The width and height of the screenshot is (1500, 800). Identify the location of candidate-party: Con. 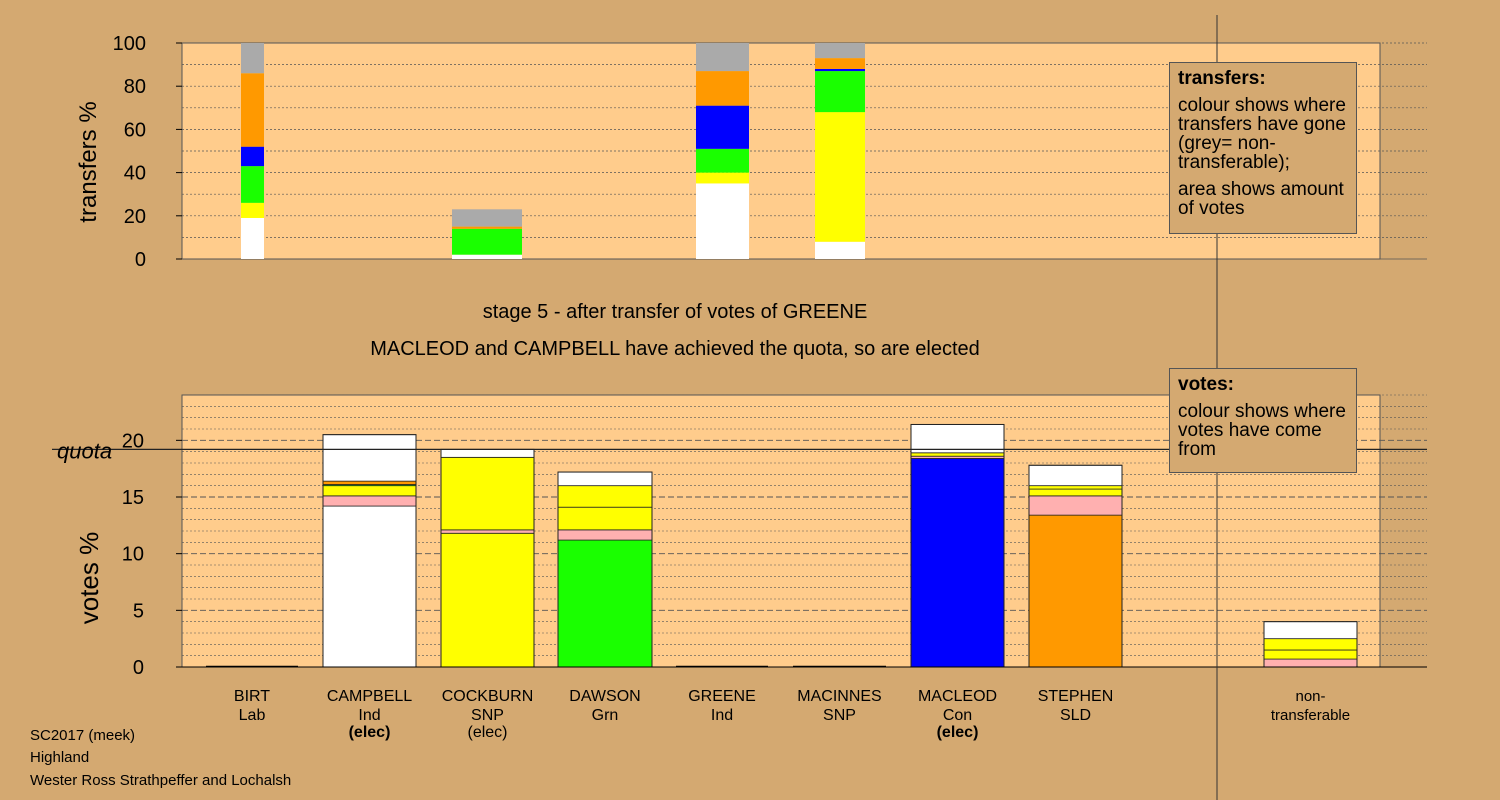
(957, 715).